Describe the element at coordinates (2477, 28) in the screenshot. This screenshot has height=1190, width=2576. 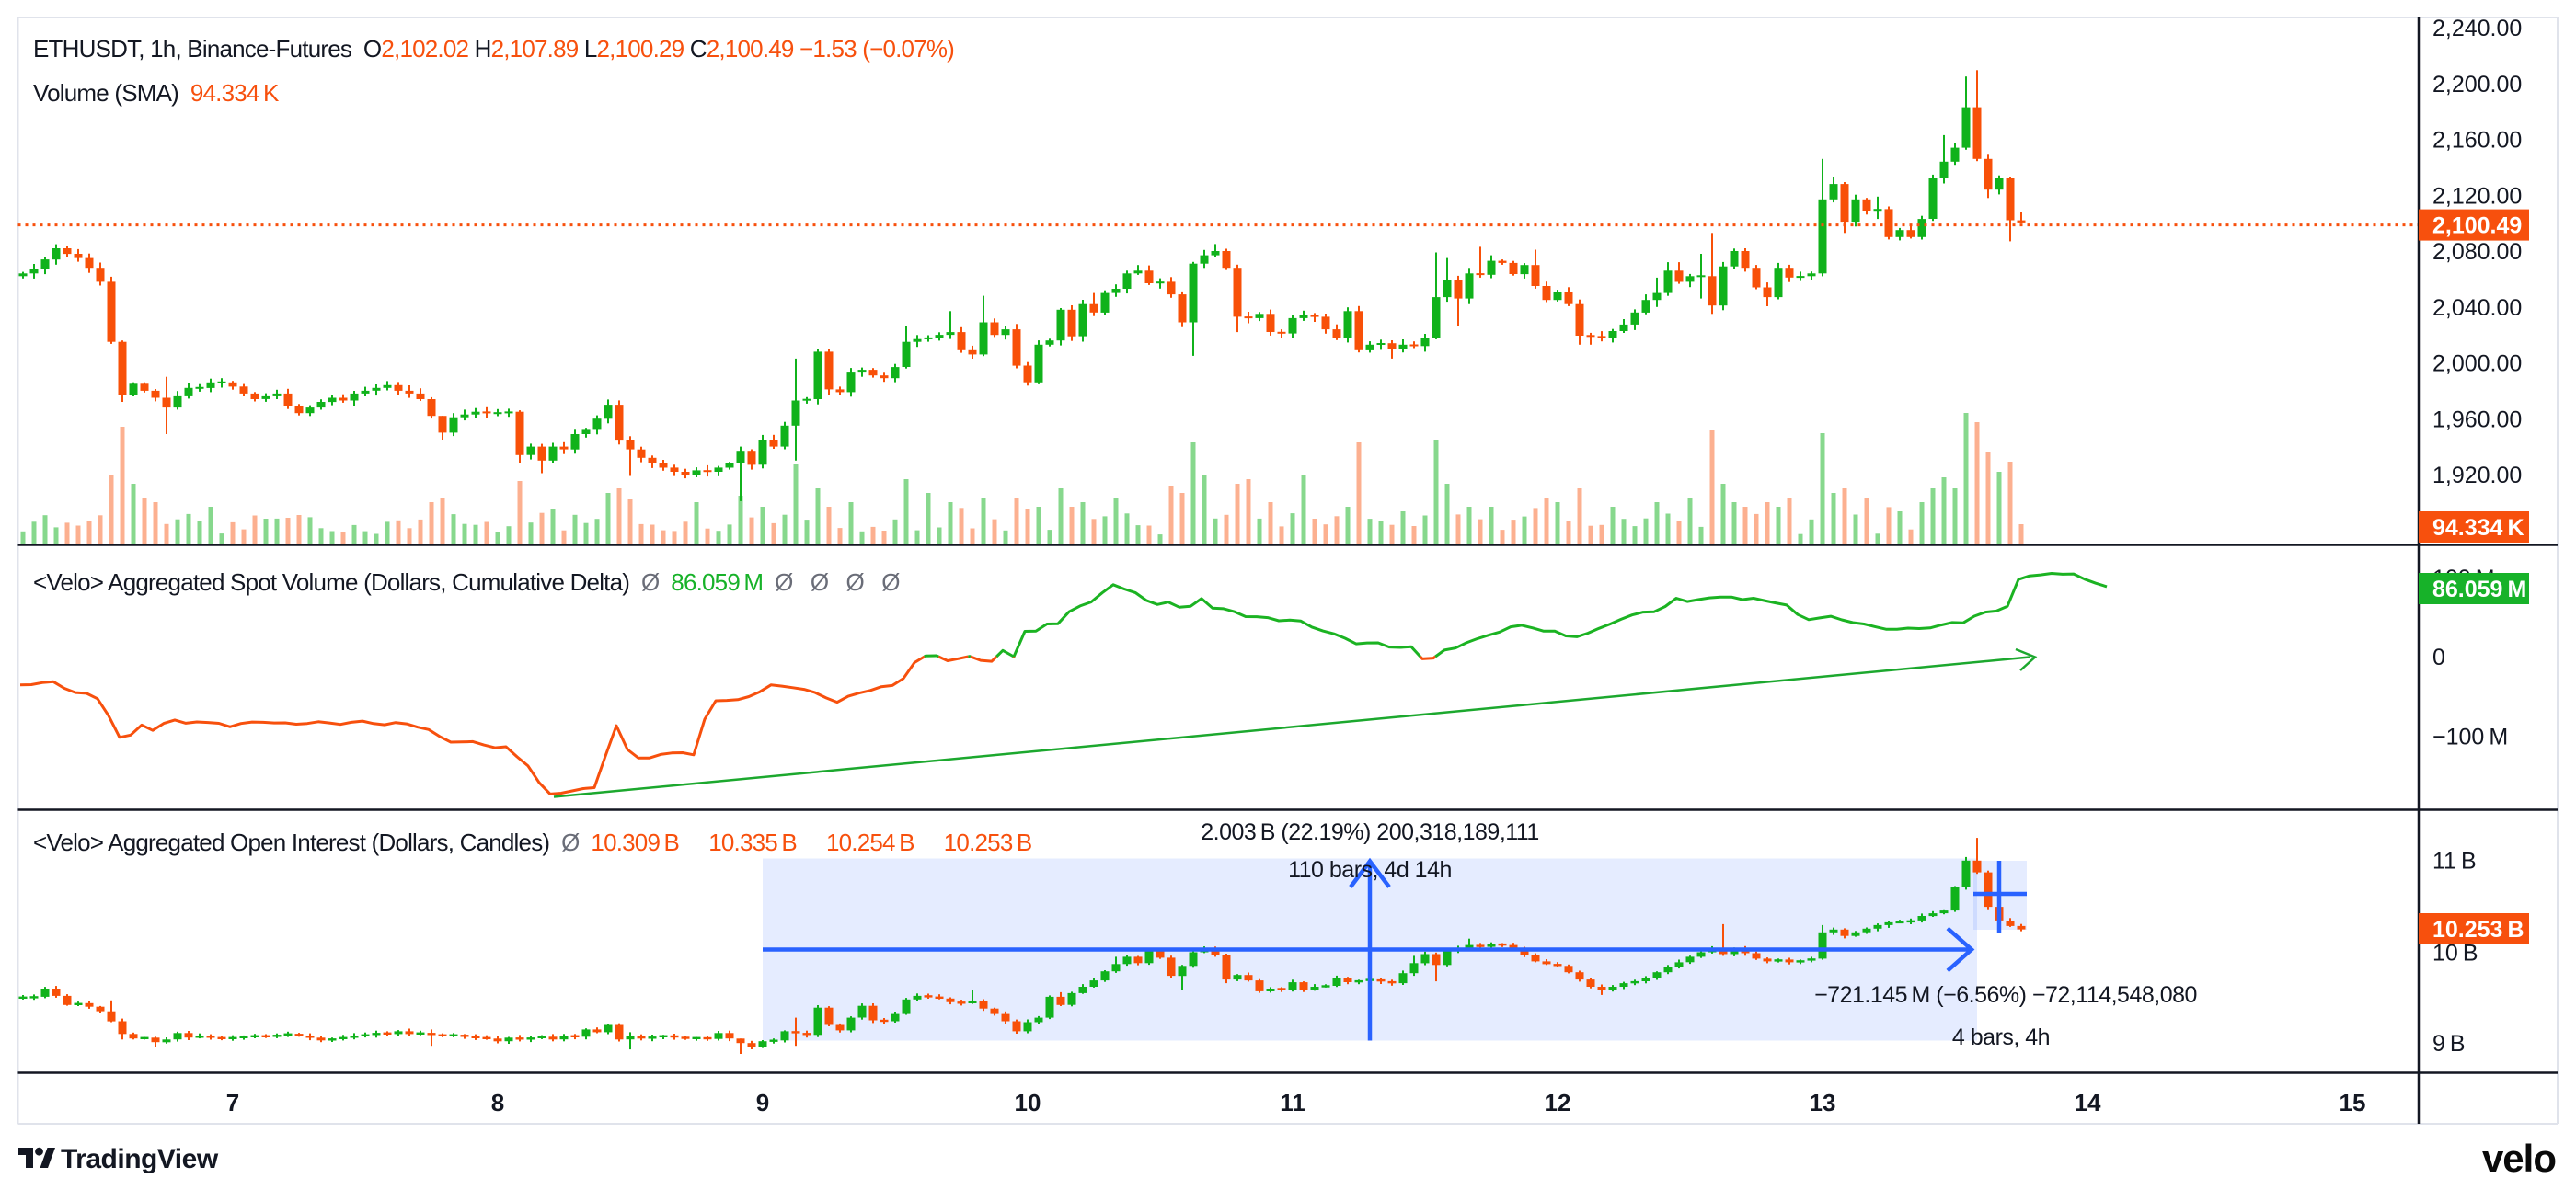
I see `svg-text: 2,240.00` at that location.